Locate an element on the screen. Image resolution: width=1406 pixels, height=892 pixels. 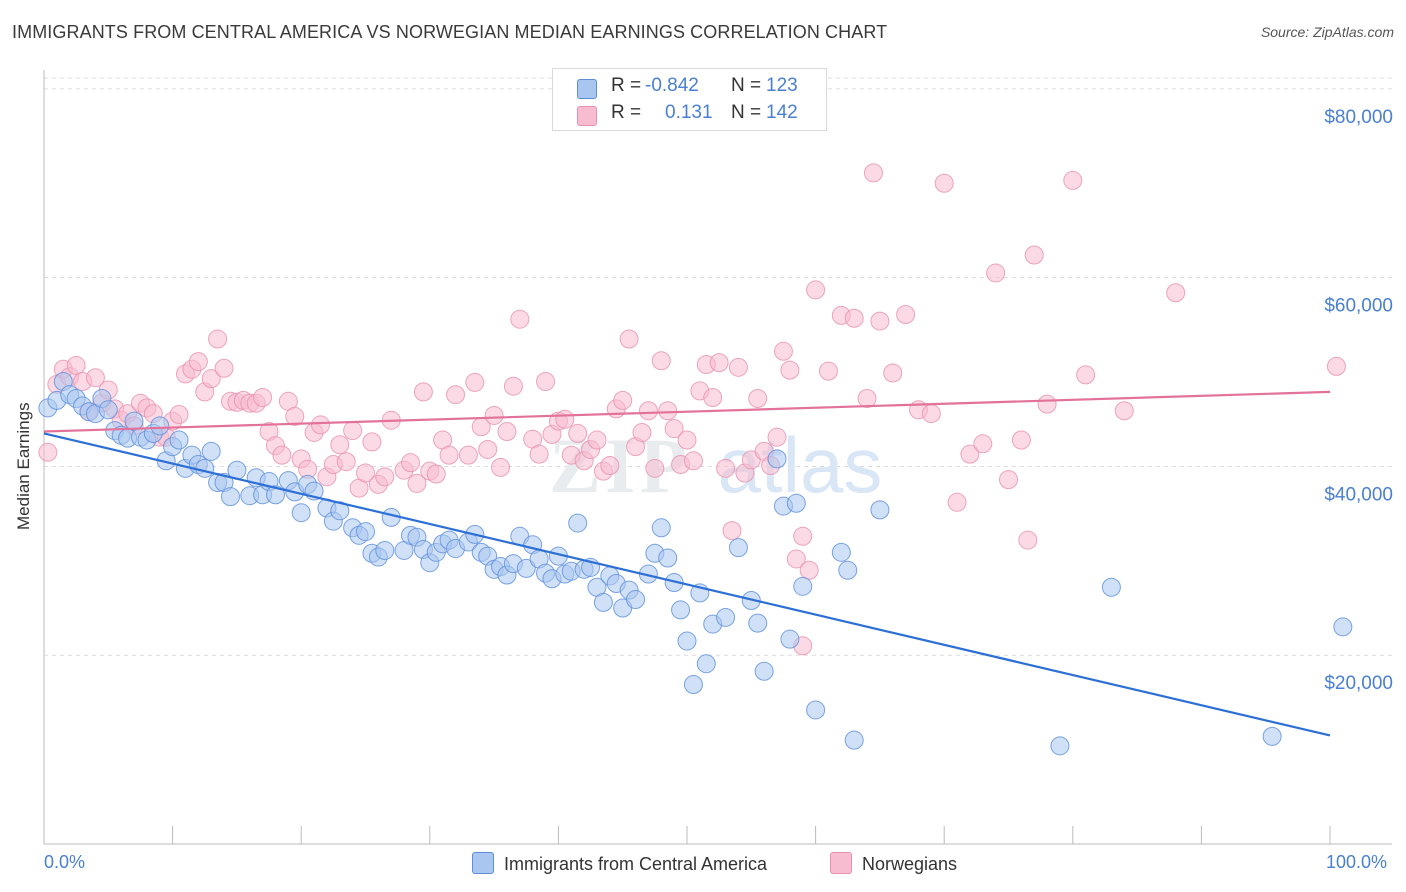
y-tick-label: $60,000 is located at coordinates (1358, 306).